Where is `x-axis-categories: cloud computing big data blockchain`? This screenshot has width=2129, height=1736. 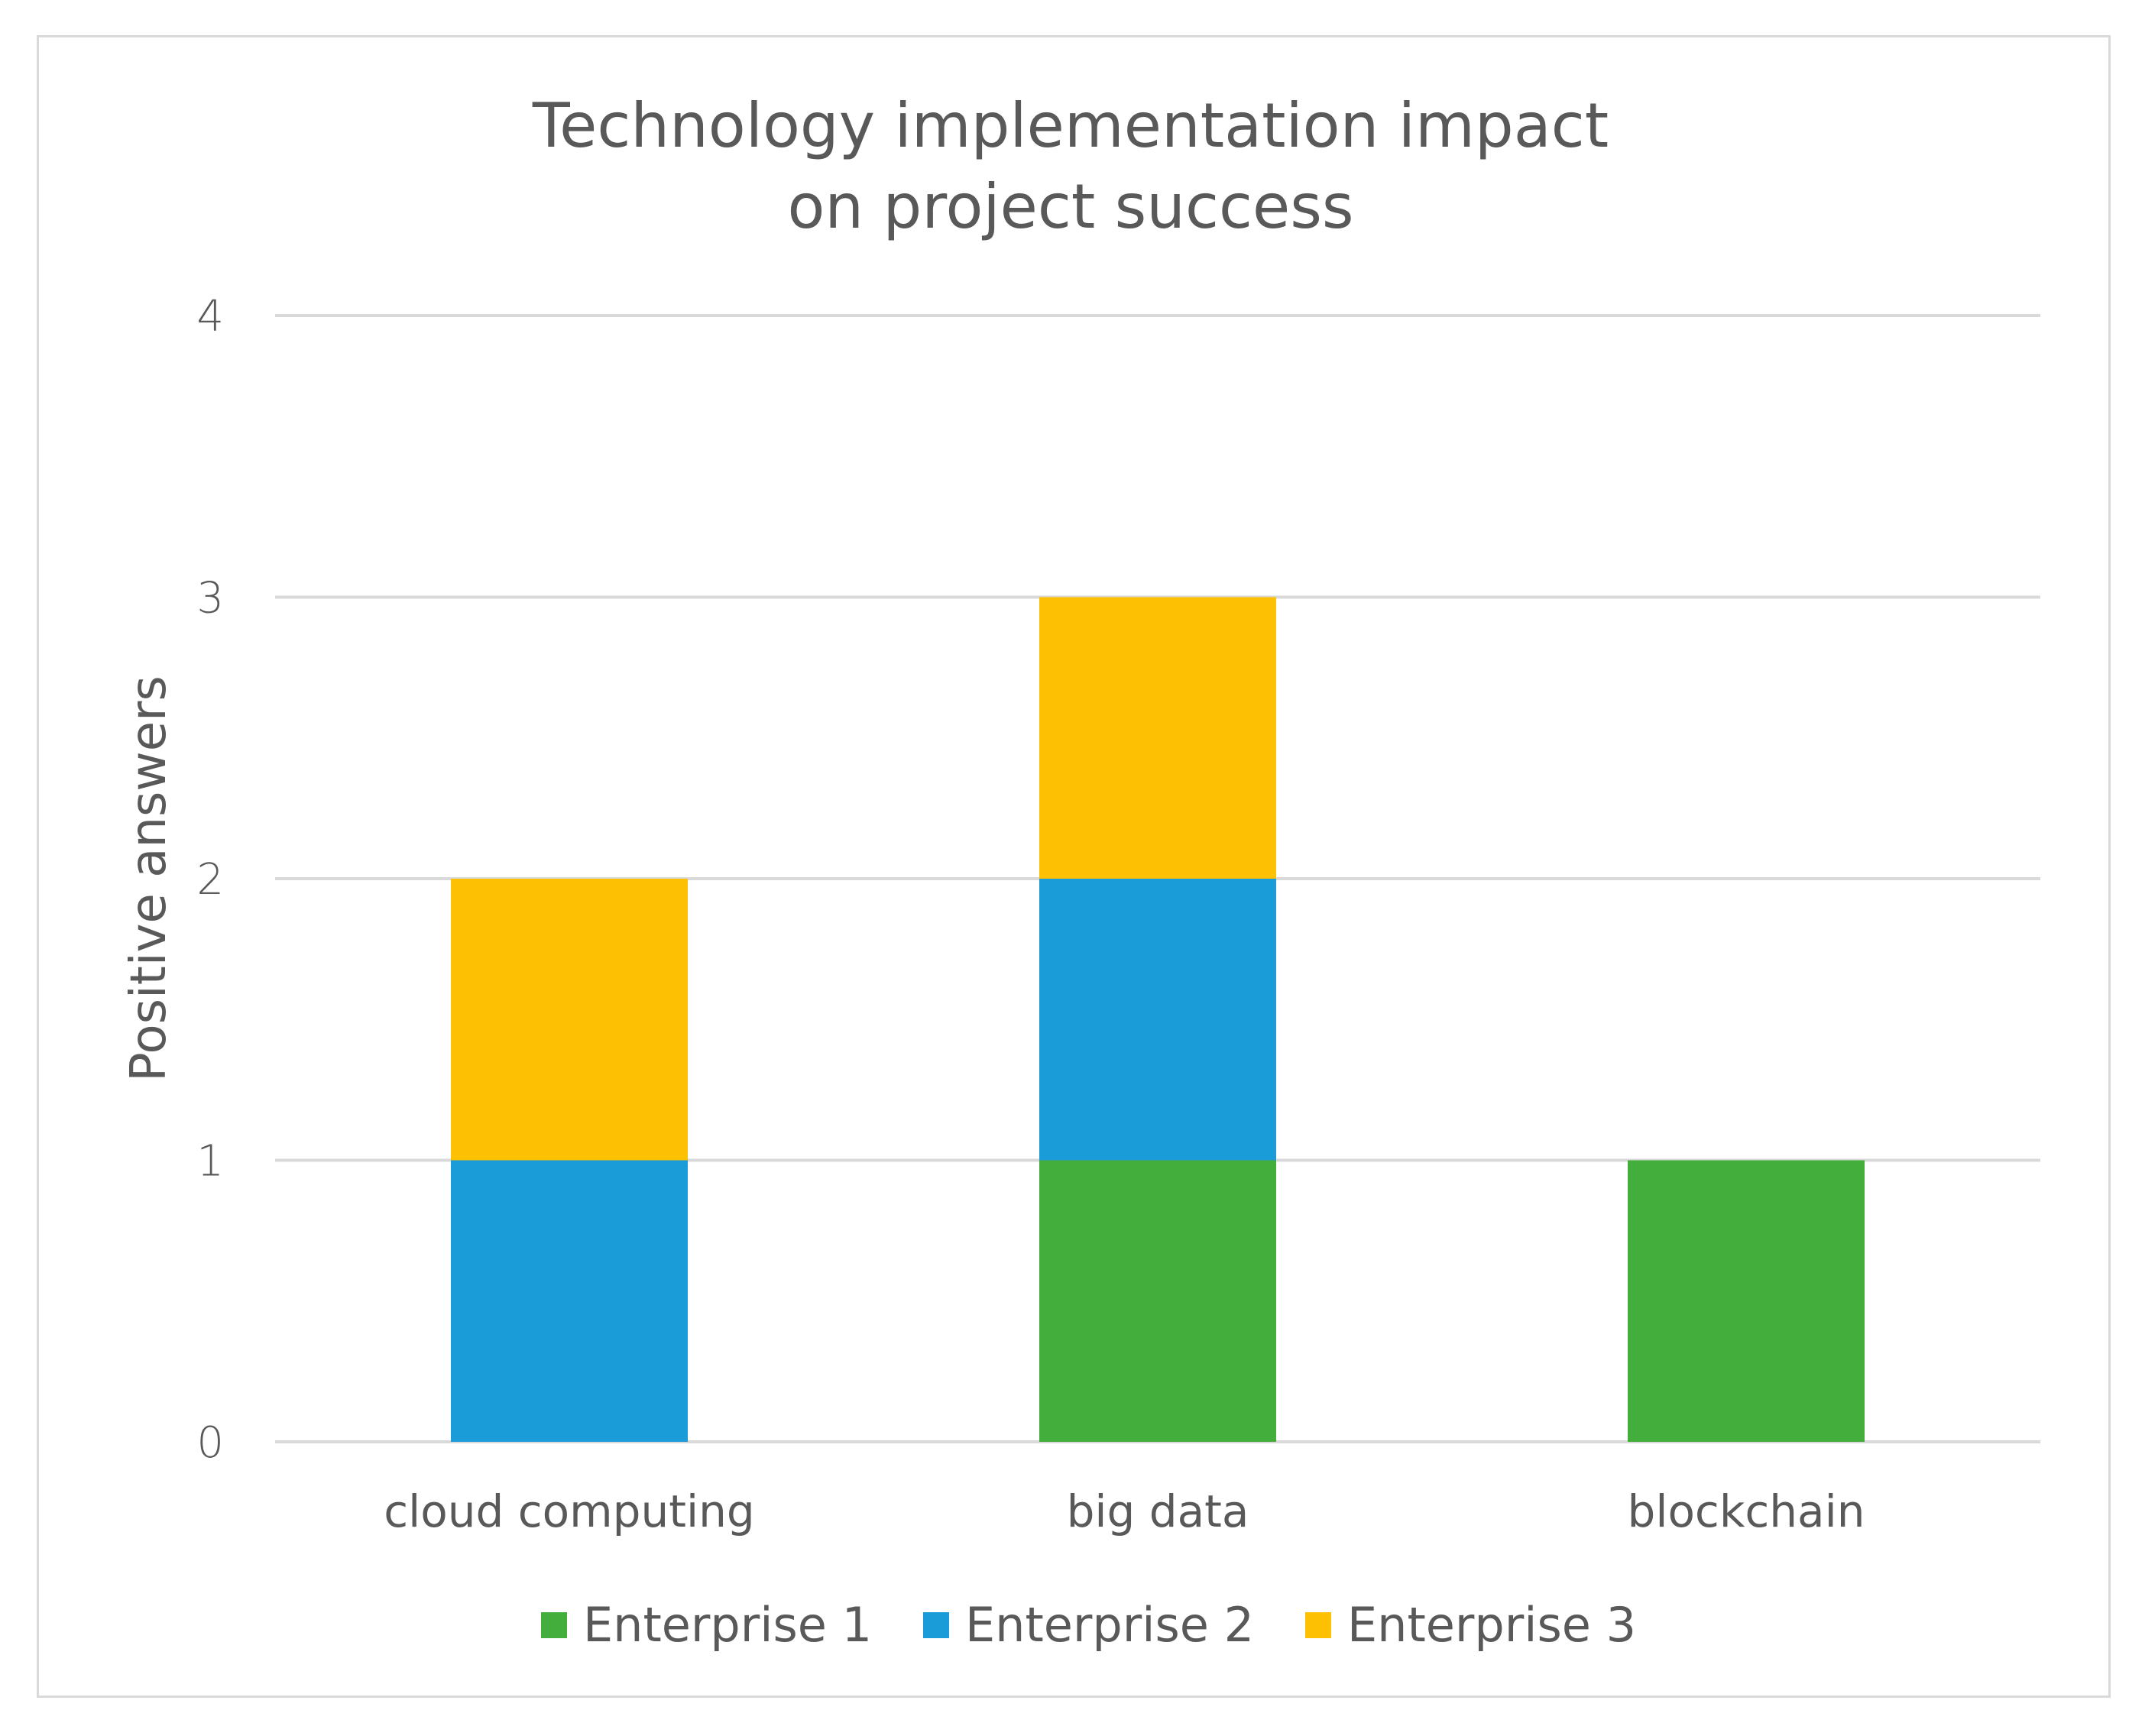 x-axis-categories: cloud computing big data blockchain is located at coordinates (1124, 1511).